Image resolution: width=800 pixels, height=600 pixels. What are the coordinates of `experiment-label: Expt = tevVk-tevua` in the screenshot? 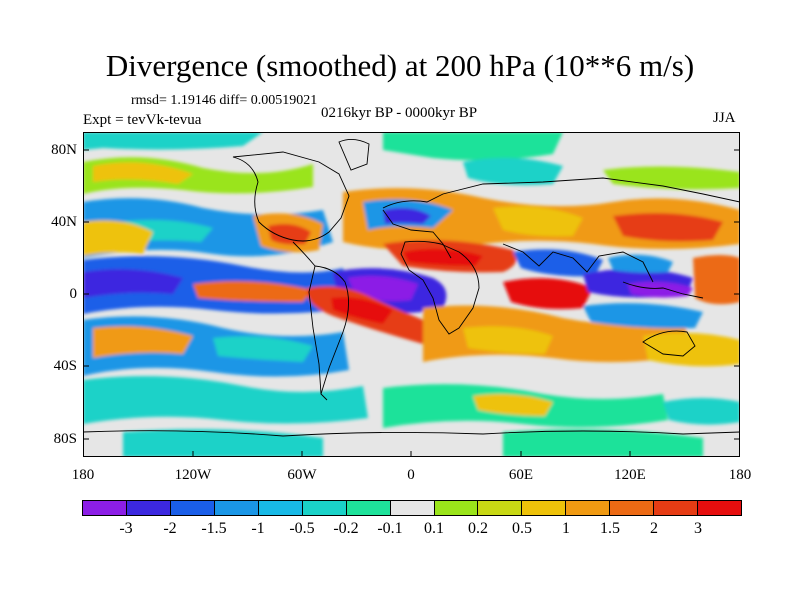 It's located at (142, 120).